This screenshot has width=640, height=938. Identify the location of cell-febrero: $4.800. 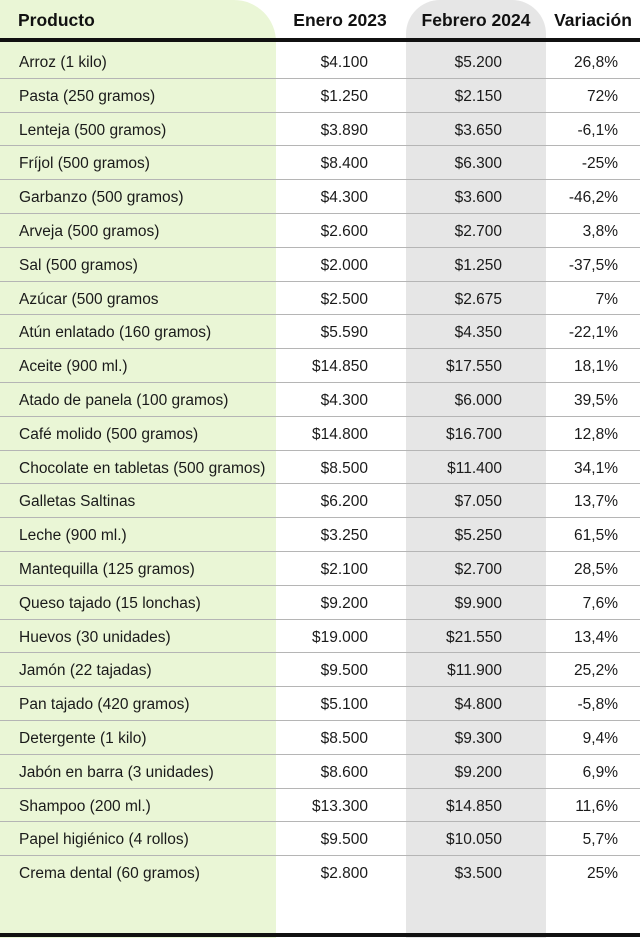
(478, 705).